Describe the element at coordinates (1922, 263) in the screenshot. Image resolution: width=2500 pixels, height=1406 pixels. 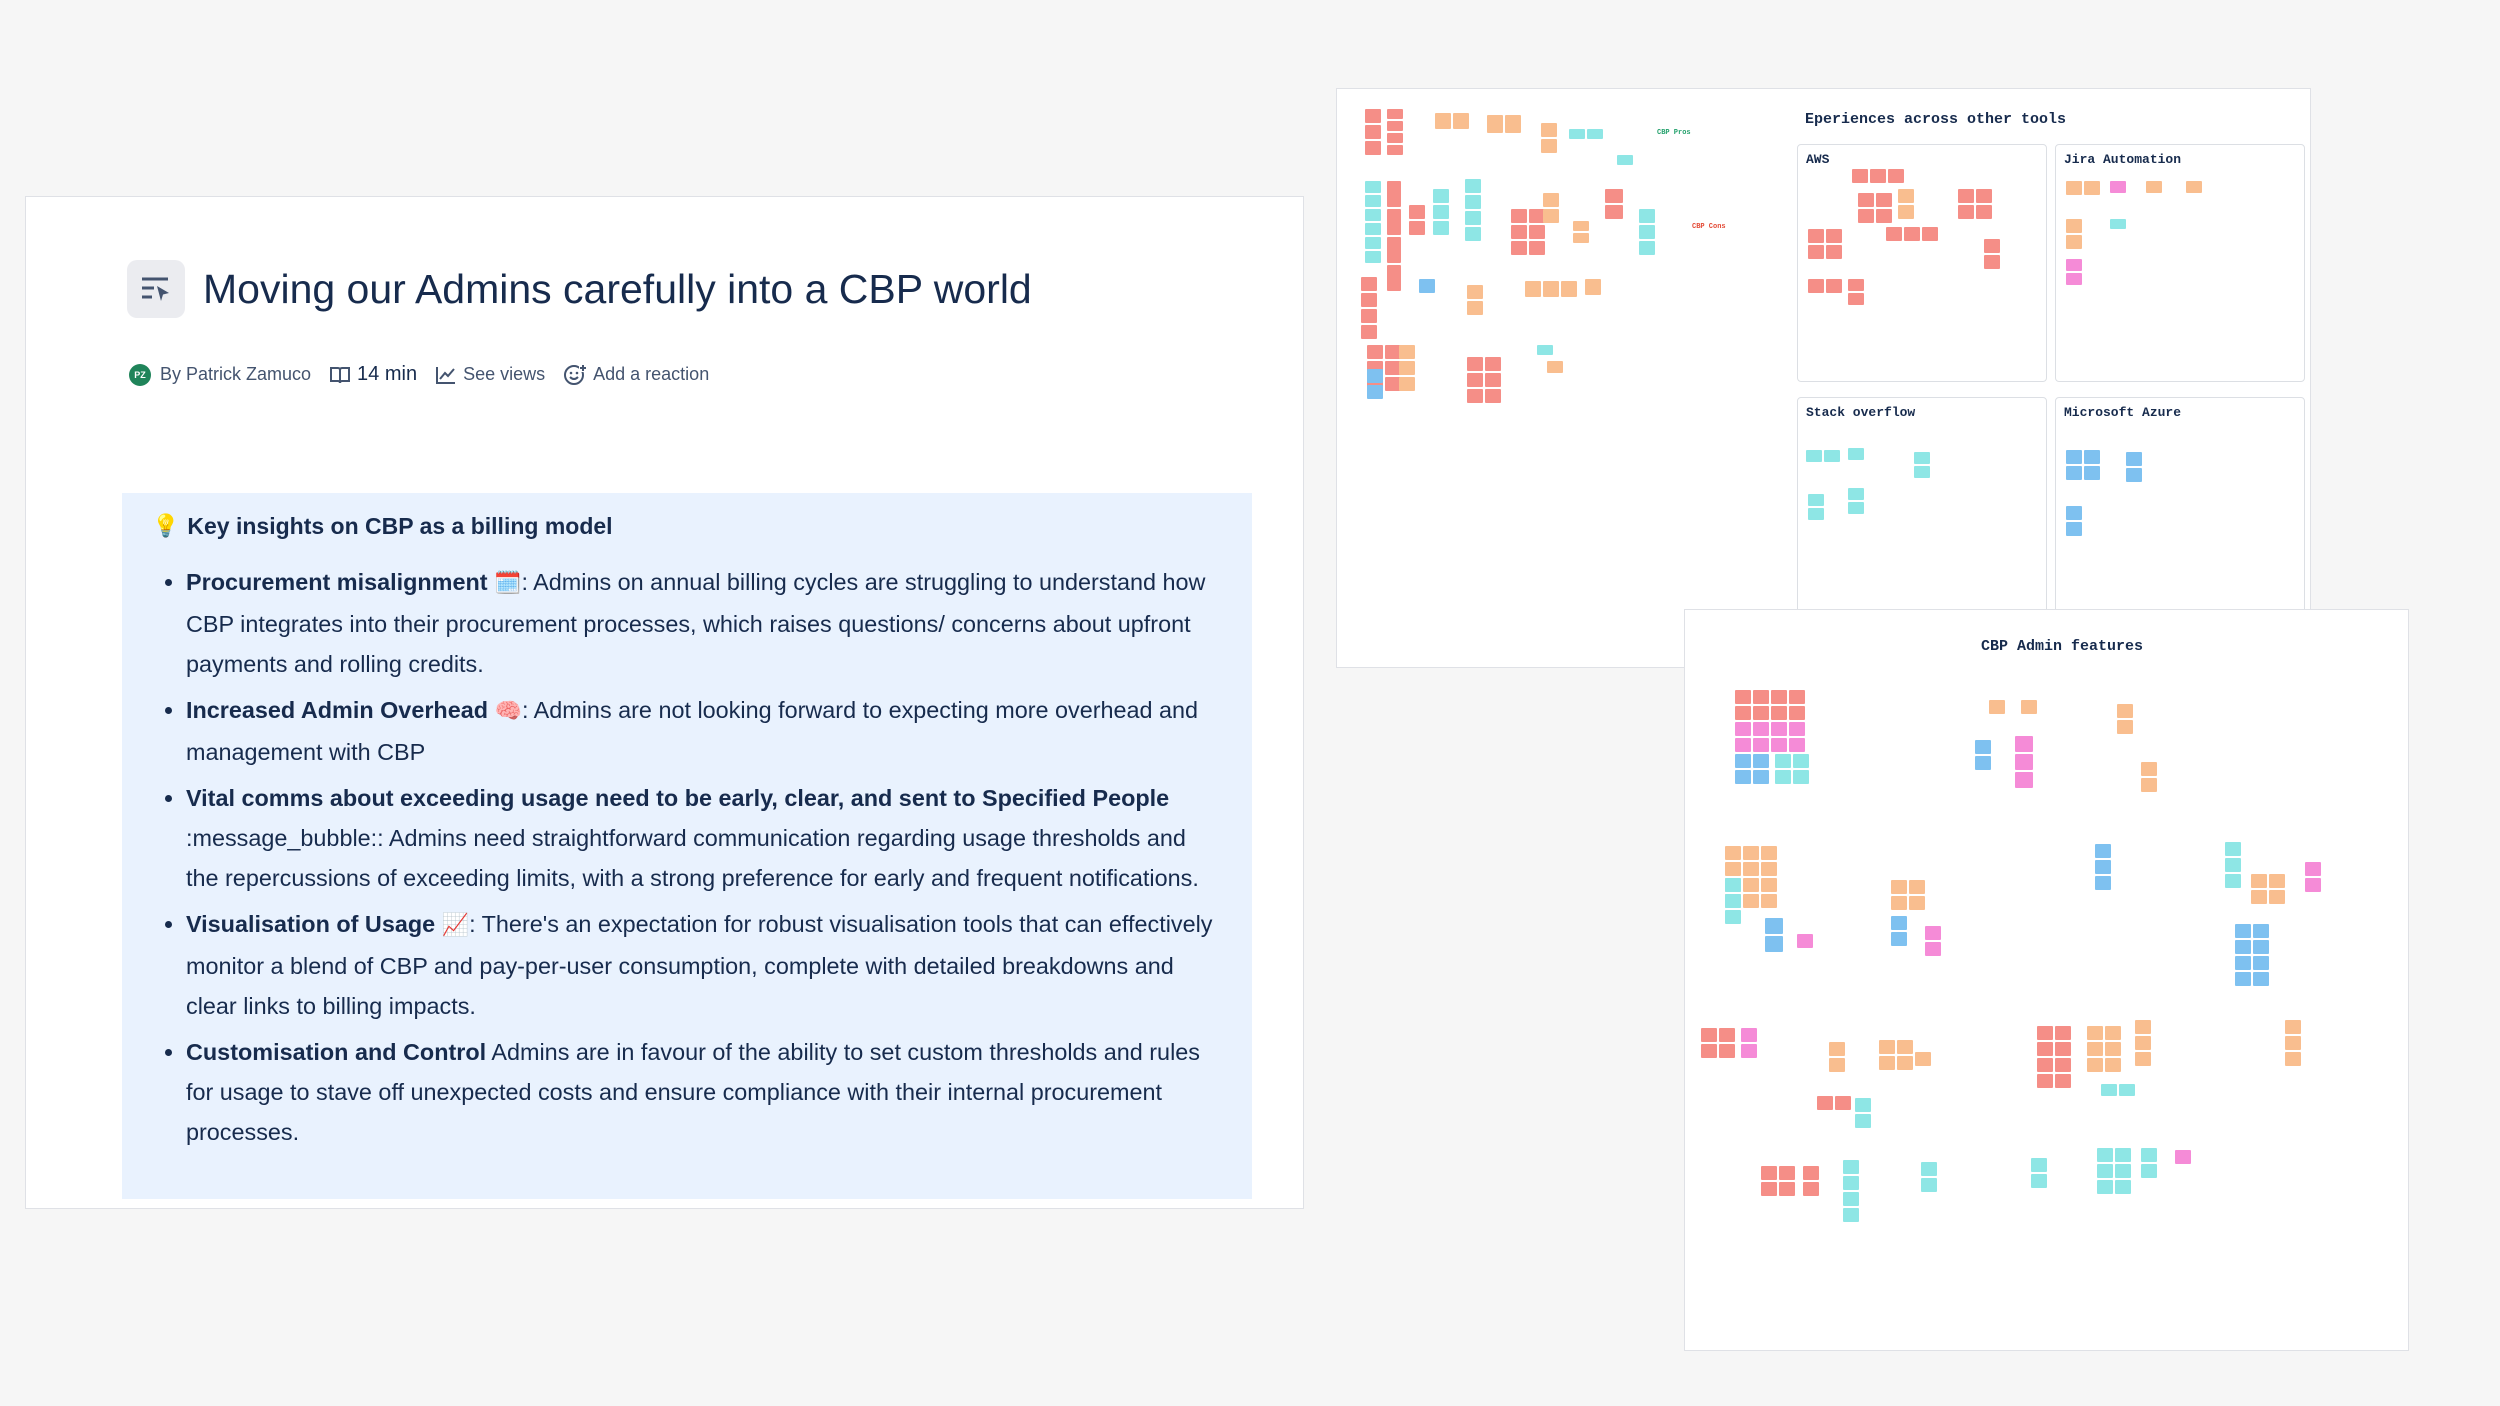
I see `frame-aws: AWS` at that location.